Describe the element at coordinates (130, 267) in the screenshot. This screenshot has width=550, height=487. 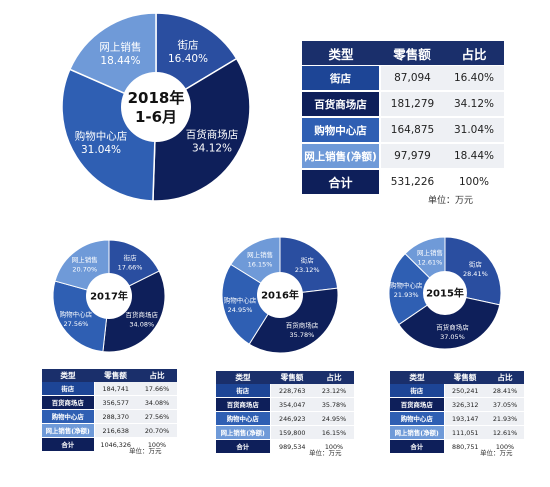
I see `slice-value-label: 17.66%` at that location.